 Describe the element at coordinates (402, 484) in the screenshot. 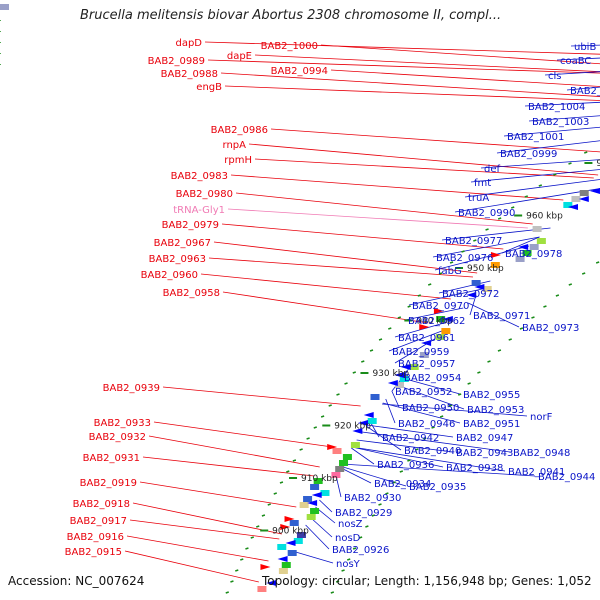

I see `right-gene-label-bab2-0934: BAB2_0934` at that location.